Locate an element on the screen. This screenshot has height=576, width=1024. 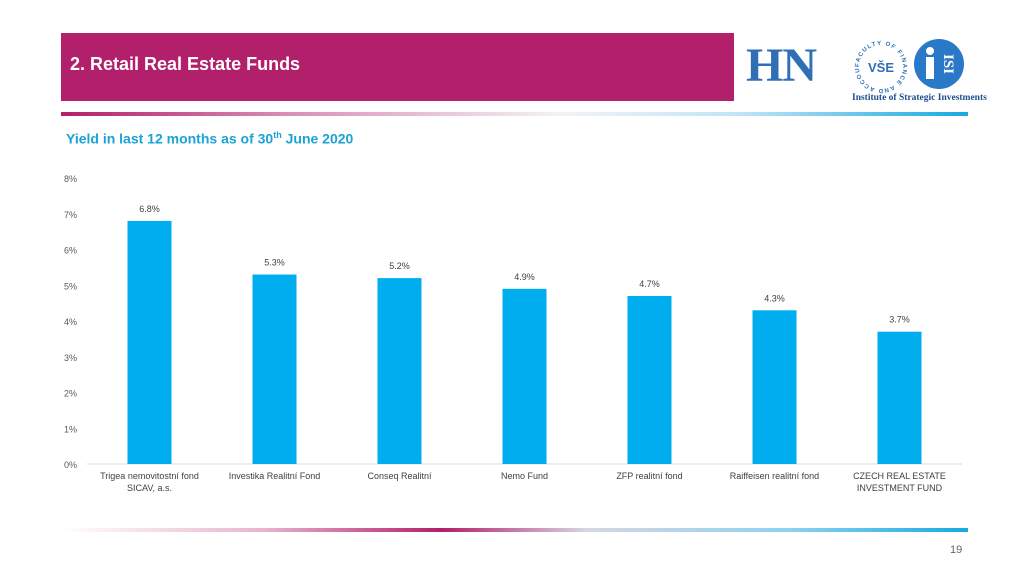
bottom-divider is located at coordinates (514, 530).